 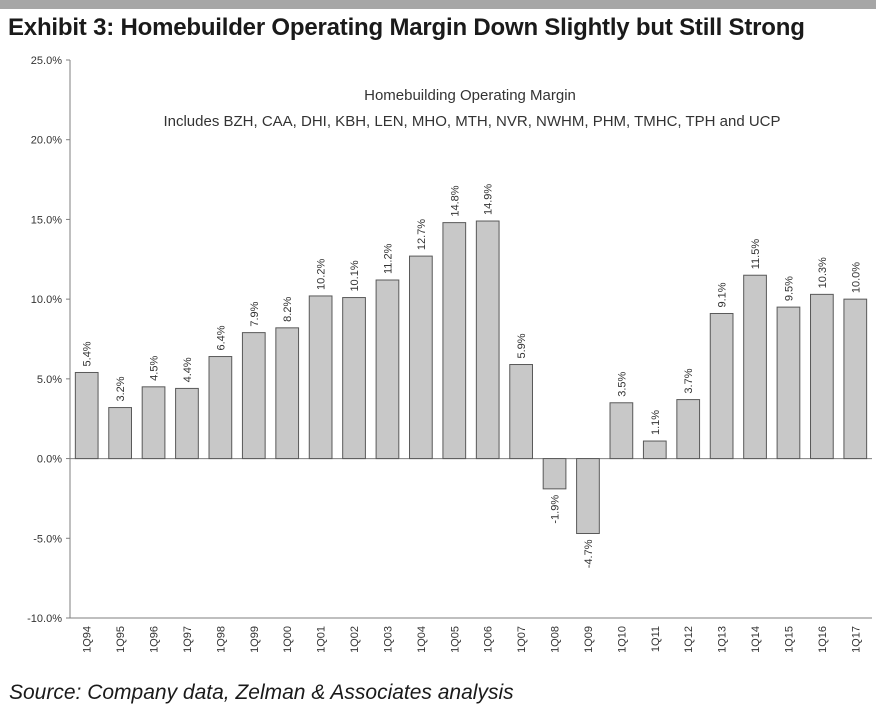 What do you see at coordinates (121, 639) in the screenshot?
I see `x-tick-label: 1Q95` at bounding box center [121, 639].